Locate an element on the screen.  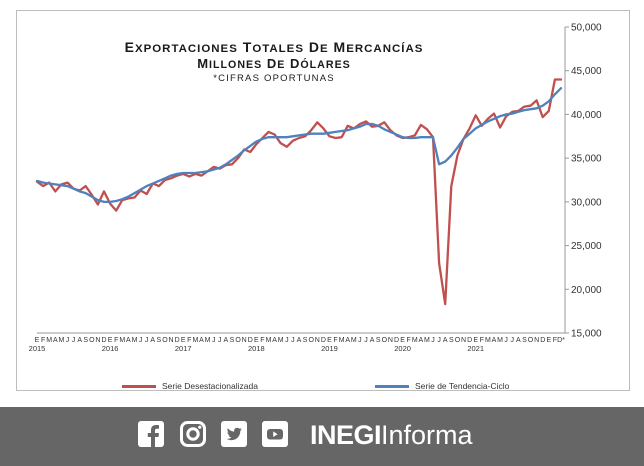
legend-item-tendencia: Serie de Tendencia-Ciclo is located at coordinates (442, 386).